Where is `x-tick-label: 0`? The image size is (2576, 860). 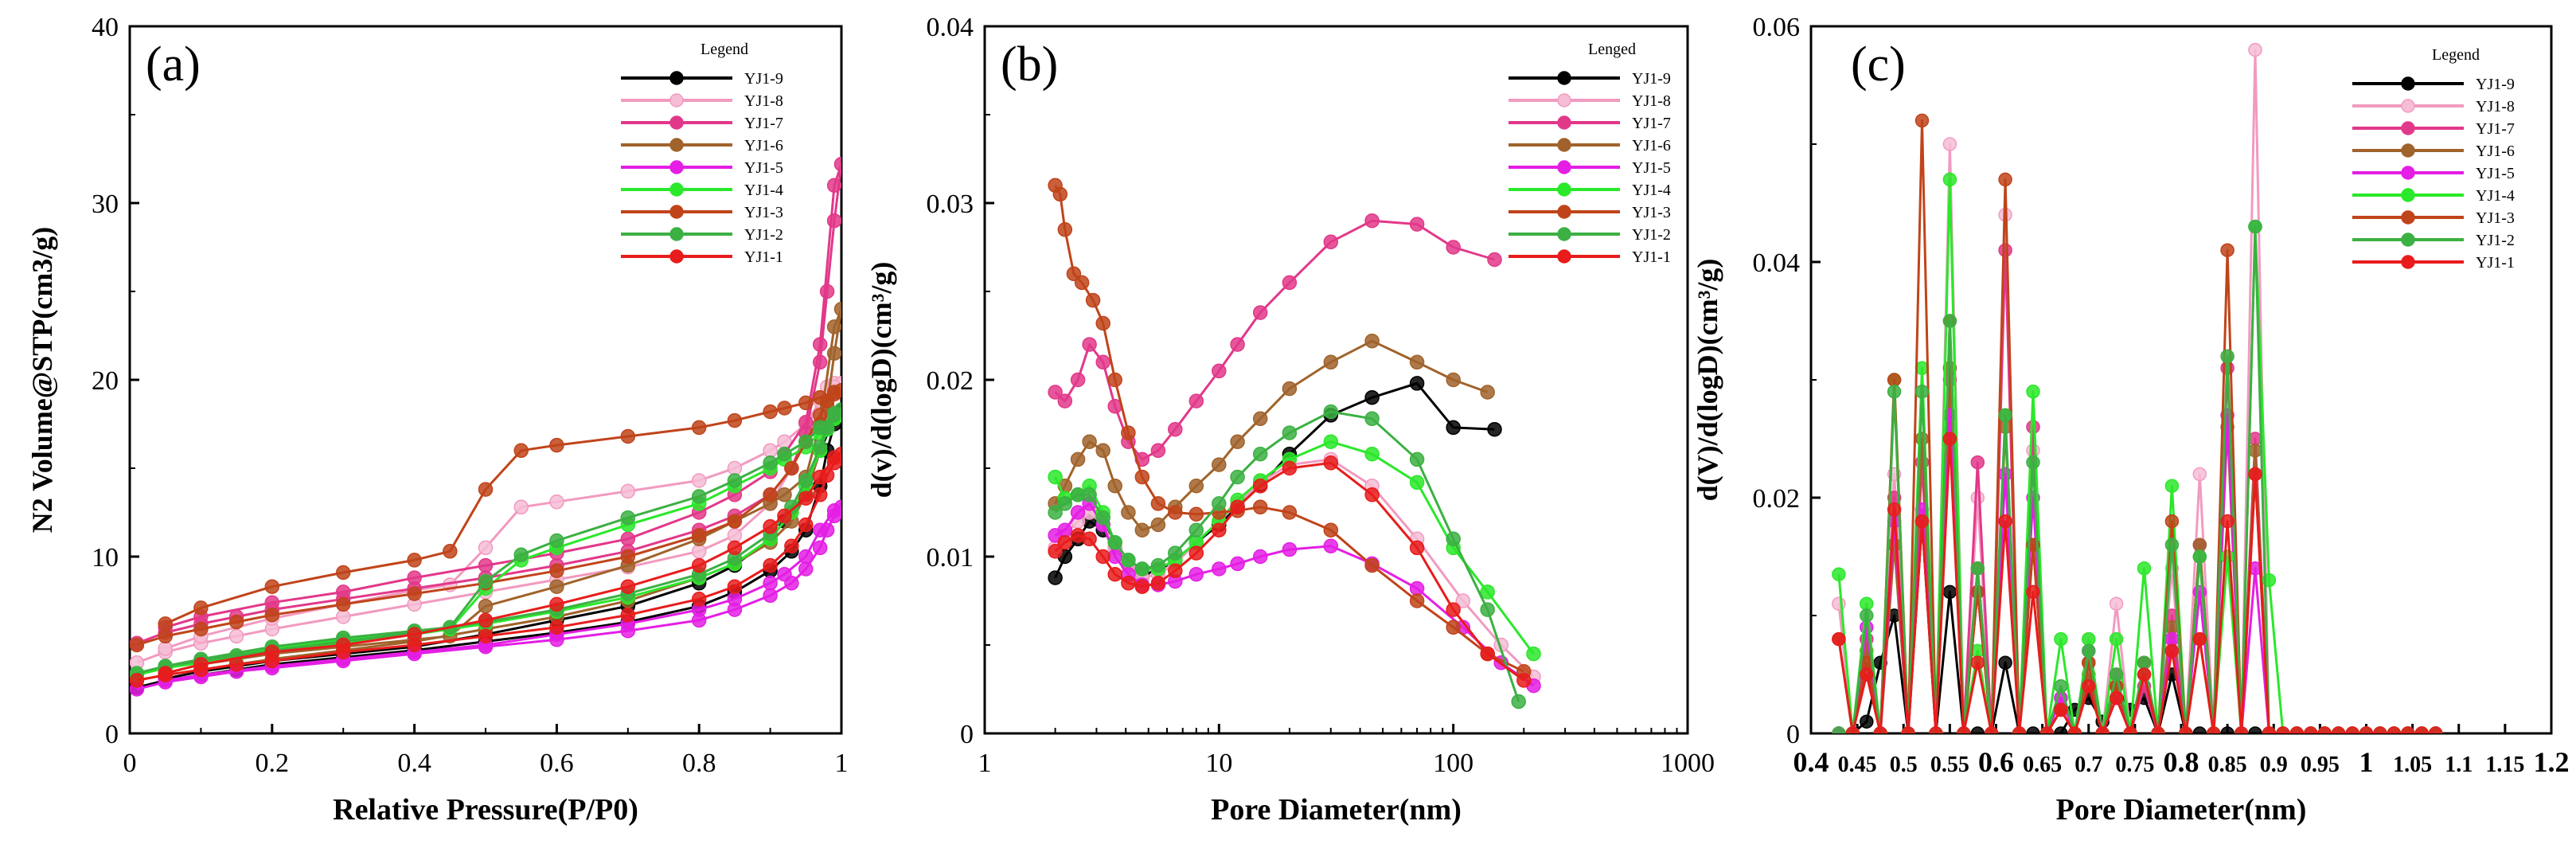
x-tick-label: 0 is located at coordinates (130, 763).